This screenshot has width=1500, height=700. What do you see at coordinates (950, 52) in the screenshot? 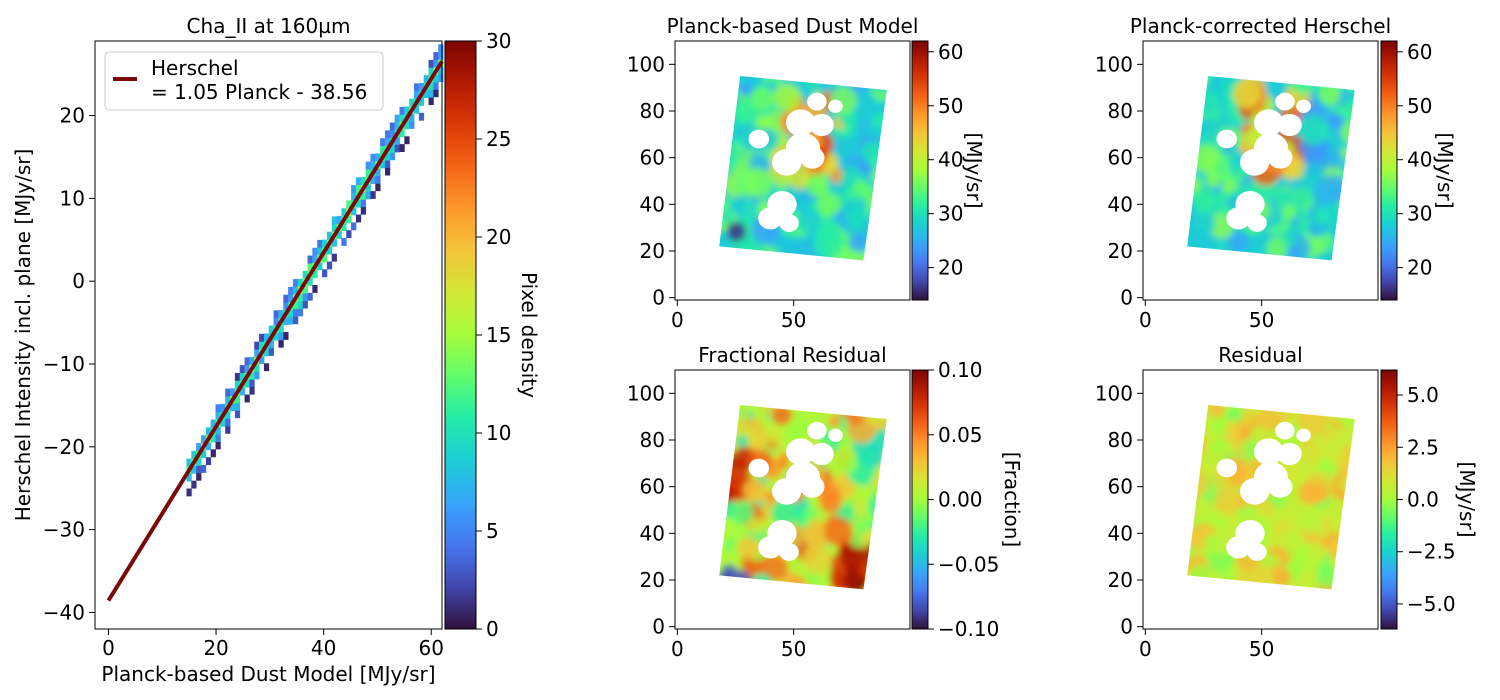
I see `colorbar-tick-label: 60` at bounding box center [950, 52].